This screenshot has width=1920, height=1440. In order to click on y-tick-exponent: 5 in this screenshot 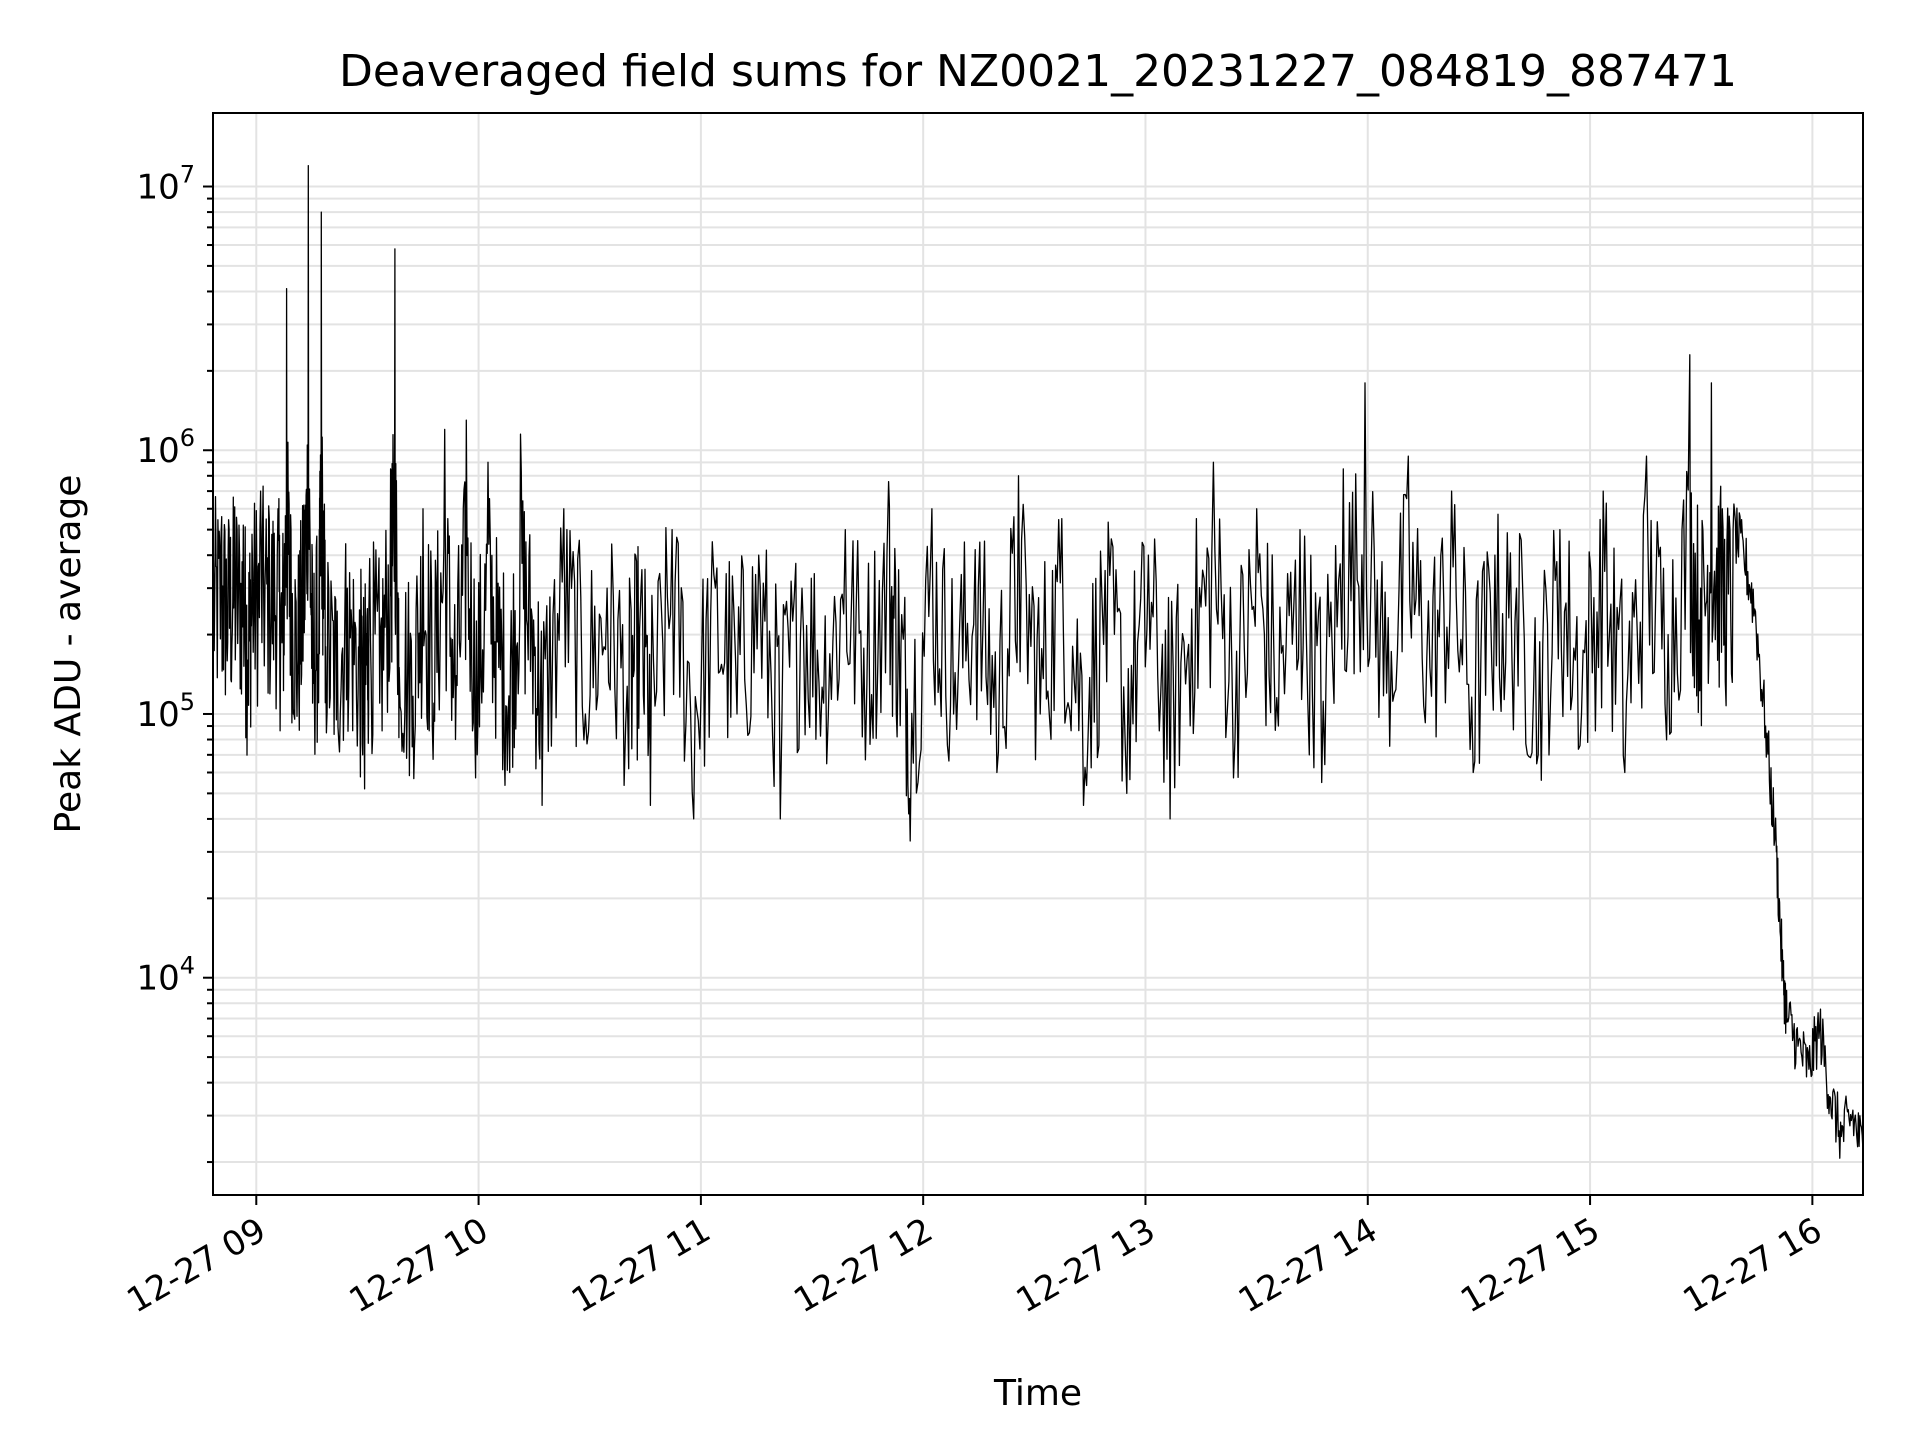, I will do `click(187, 702)`.